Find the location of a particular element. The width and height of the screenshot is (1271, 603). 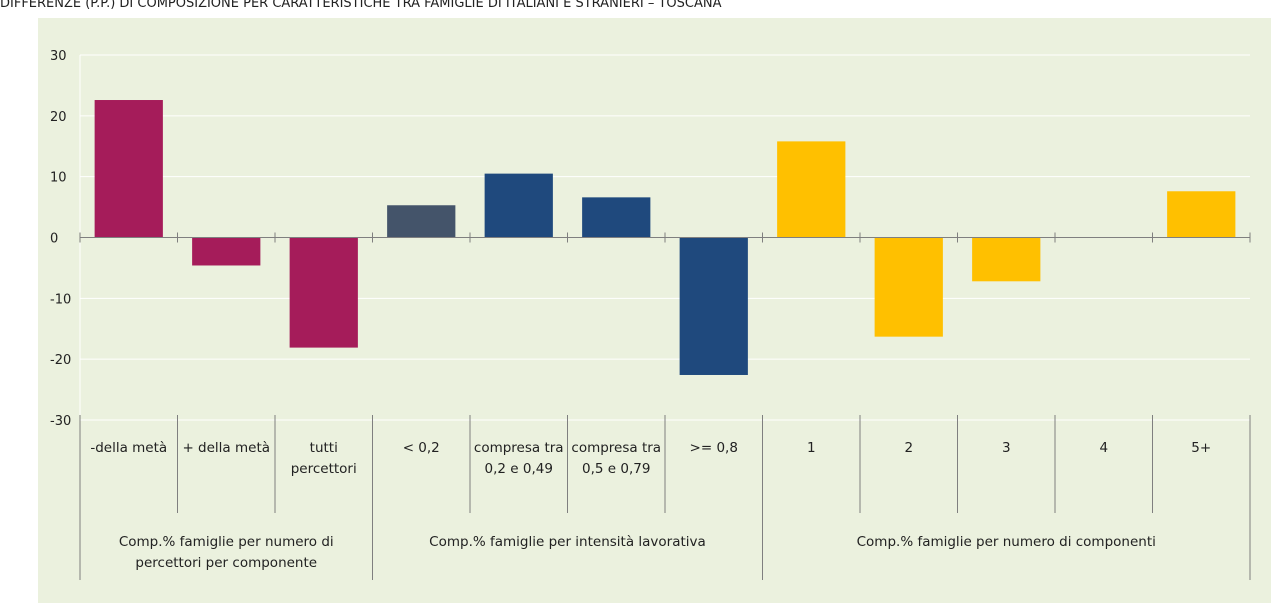

x-tick-label: 4 is located at coordinates (1104, 448).